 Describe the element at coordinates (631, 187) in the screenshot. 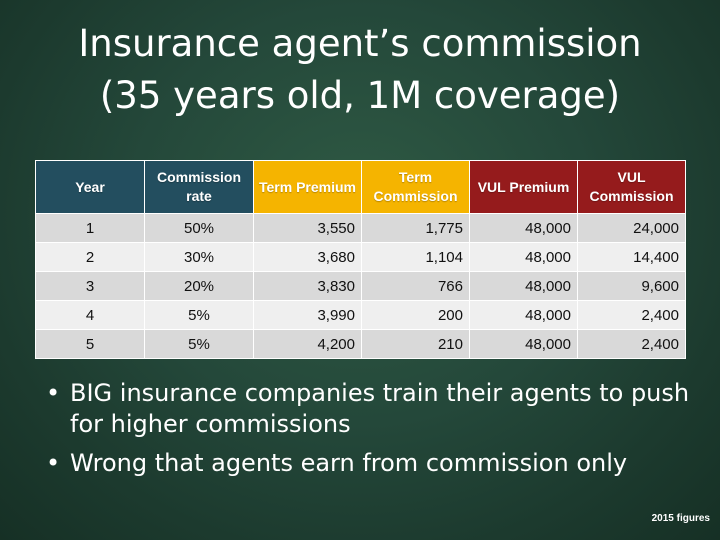

I see `header-vul-commission: VUL Commission` at that location.